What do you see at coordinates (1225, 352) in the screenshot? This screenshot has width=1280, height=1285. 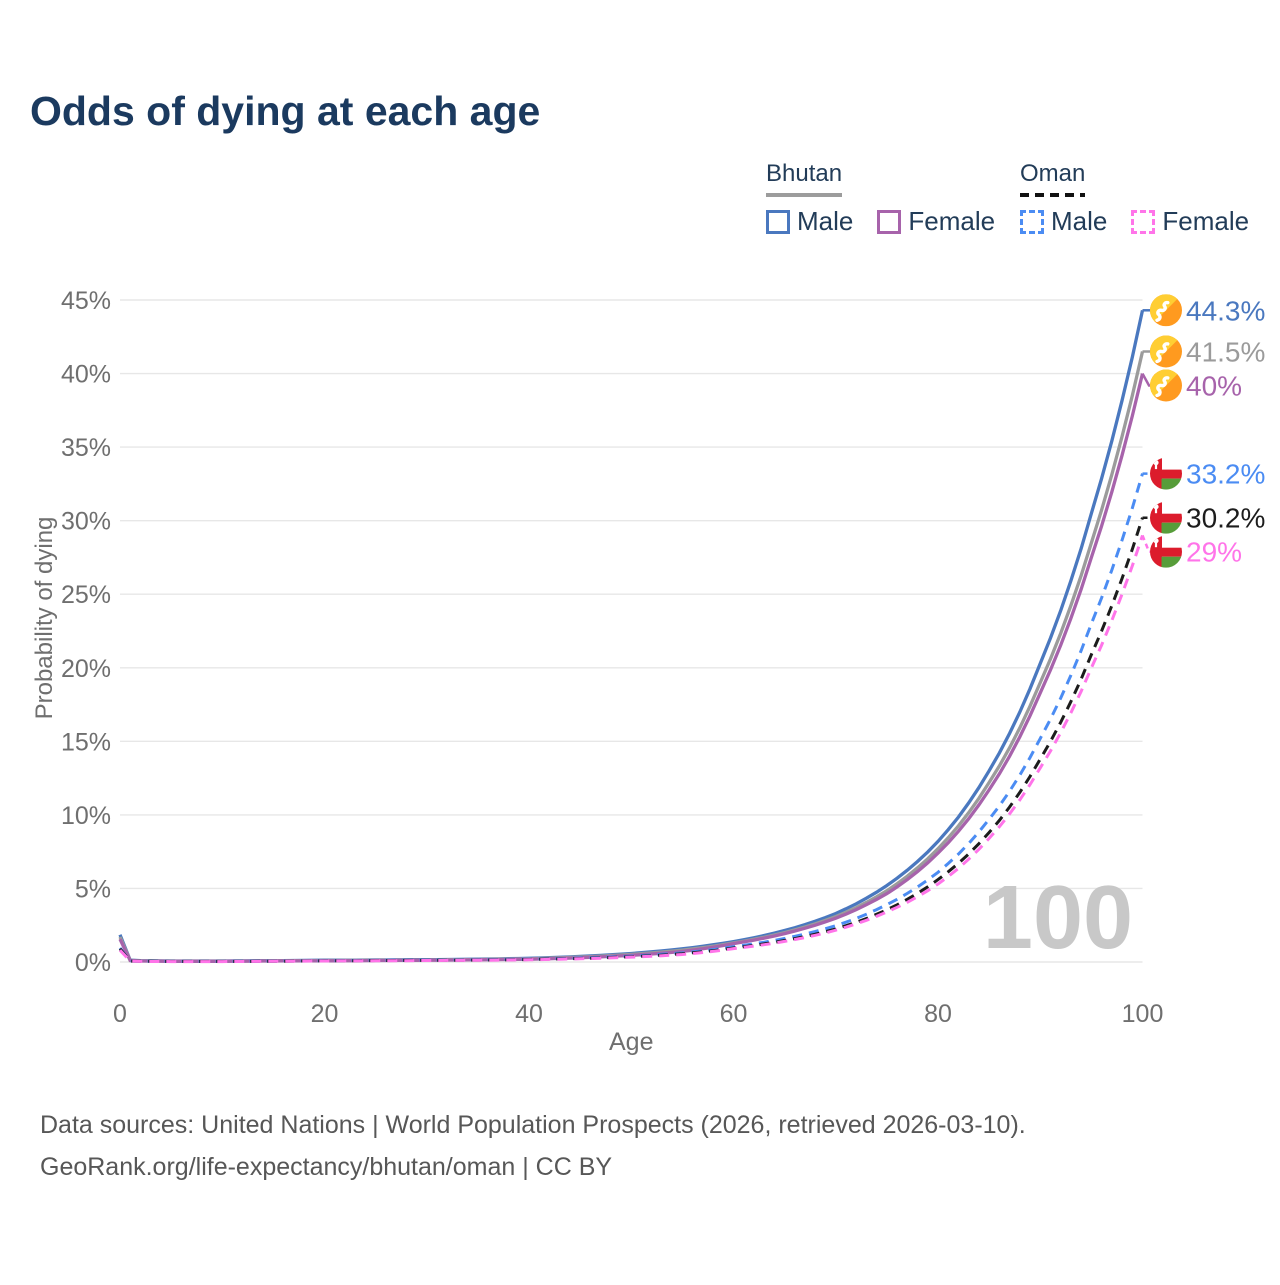 I see `end-value-label: 41.5%` at bounding box center [1225, 352].